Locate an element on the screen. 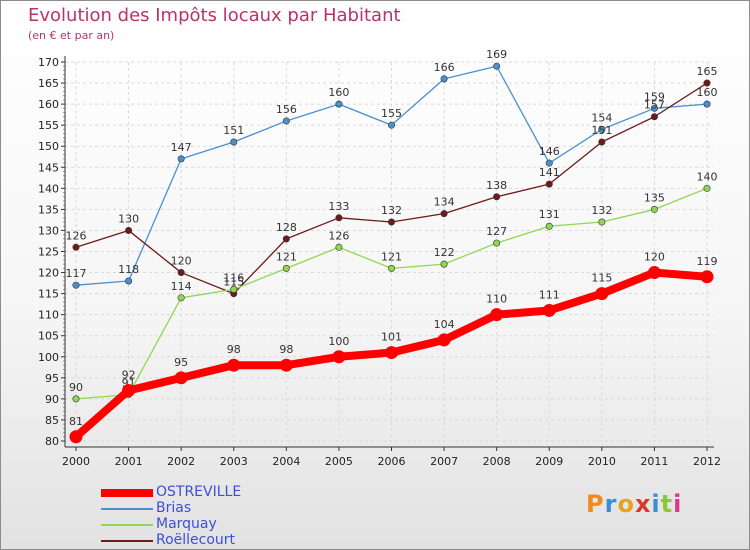 Image resolution: width=750 pixels, height=550 pixels. data-label-ostreville: 81 is located at coordinates (76, 421).